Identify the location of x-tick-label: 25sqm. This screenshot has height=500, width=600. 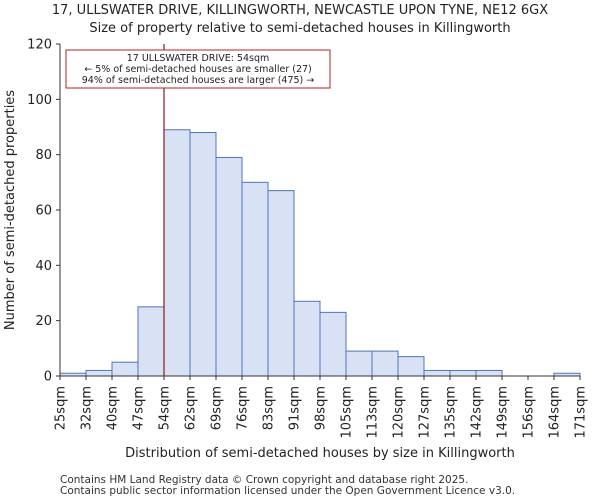
(61, 408).